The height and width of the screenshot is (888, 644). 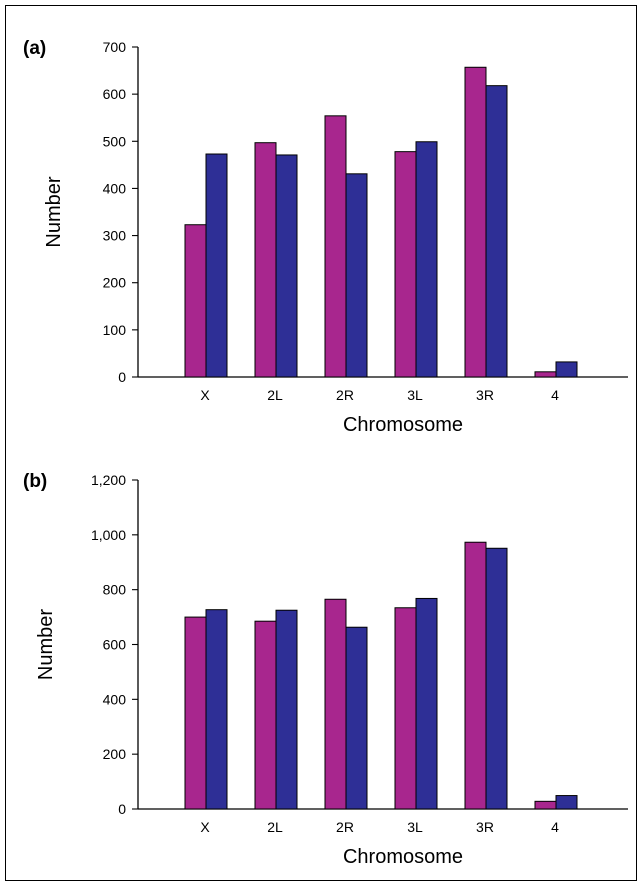 What do you see at coordinates (35, 481) in the screenshot?
I see `panel-label: (b)` at bounding box center [35, 481].